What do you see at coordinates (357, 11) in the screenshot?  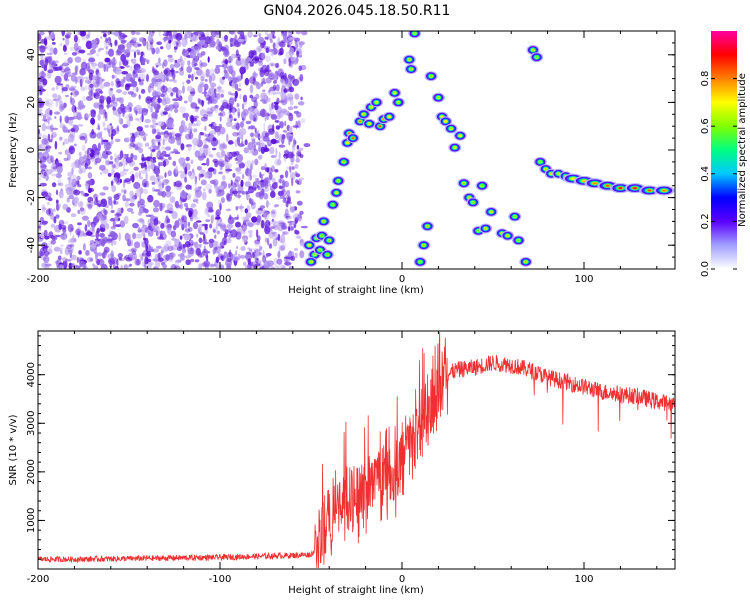 I see `figure-title: GN04.2026.045.18.50.R11` at bounding box center [357, 11].